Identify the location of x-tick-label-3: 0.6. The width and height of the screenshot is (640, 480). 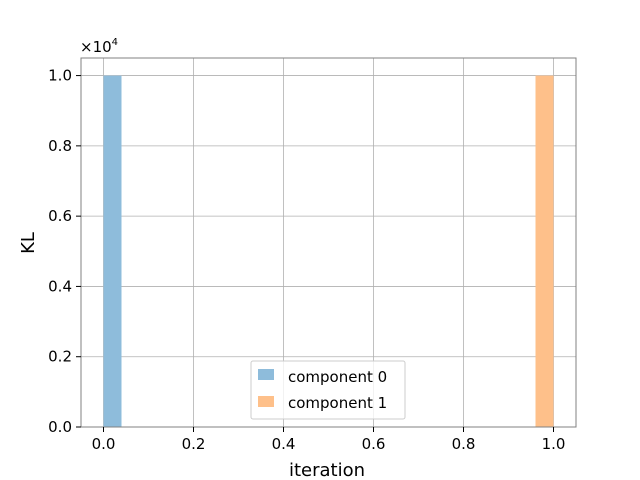
(374, 444).